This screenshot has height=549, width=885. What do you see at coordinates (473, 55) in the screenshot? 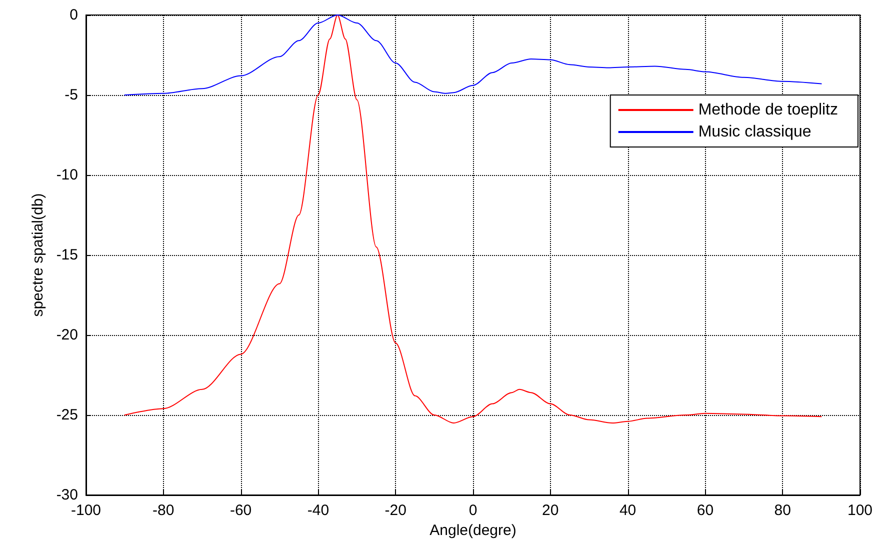
I see `line-series` at bounding box center [473, 55].